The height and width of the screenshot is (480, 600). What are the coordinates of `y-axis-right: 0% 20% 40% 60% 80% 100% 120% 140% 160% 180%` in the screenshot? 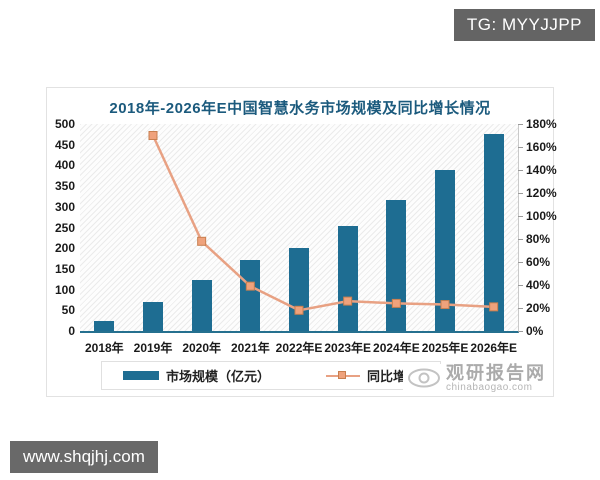 It's located at (546, 227).